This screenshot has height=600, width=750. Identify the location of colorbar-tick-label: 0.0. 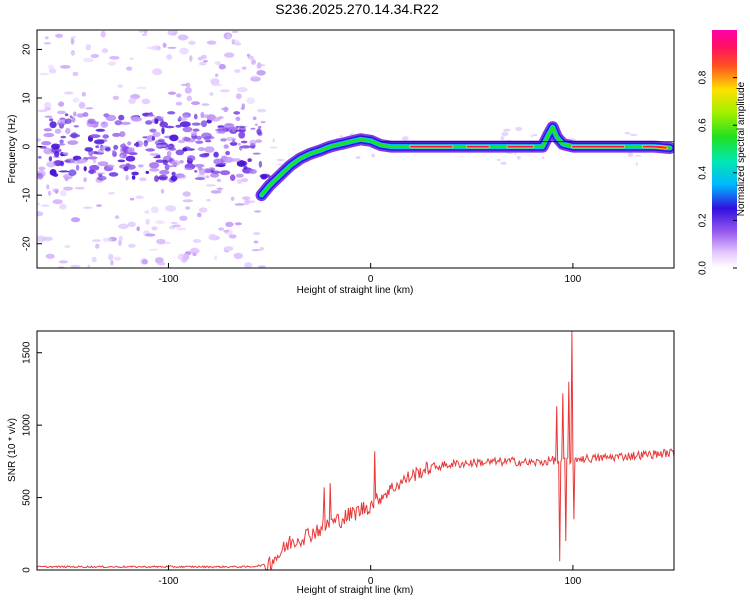
(703, 268).